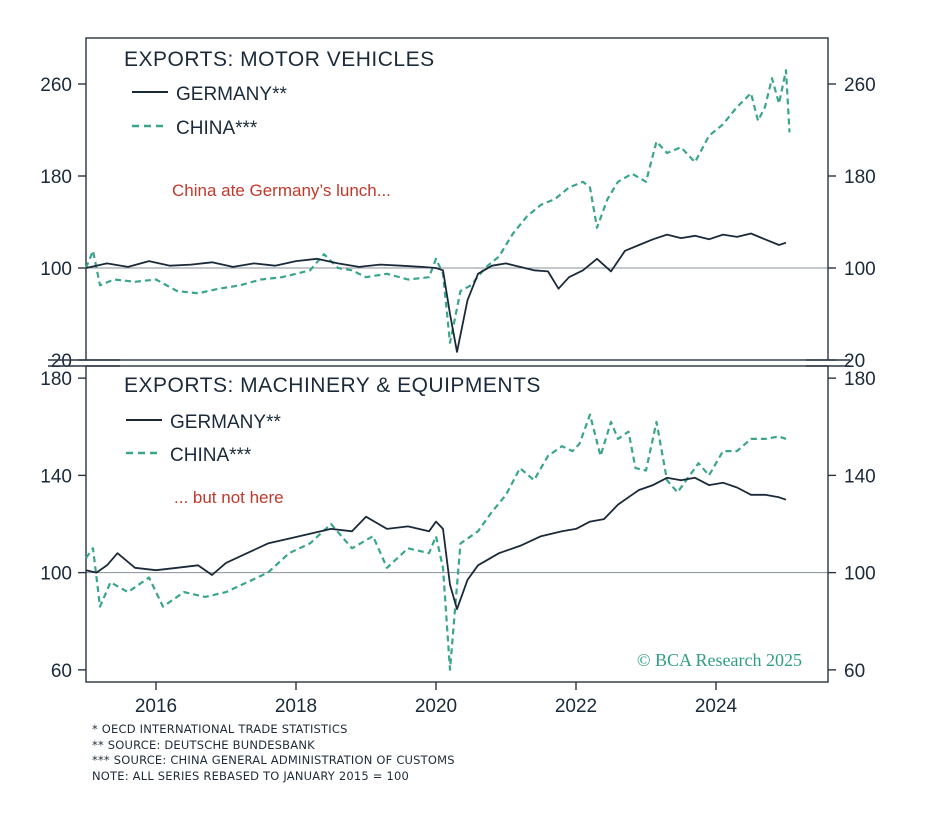  I want to click on watermark: © BCA Research 2025, so click(719, 660).